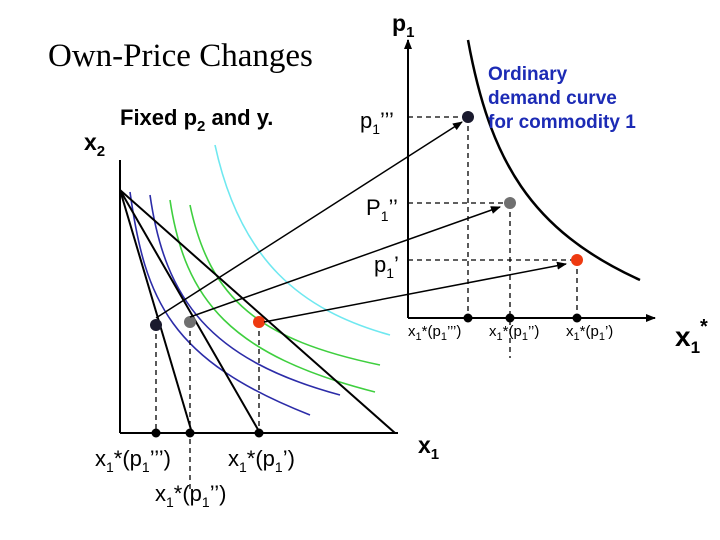 This screenshot has width=720, height=540. What do you see at coordinates (577, 260) in the screenshot?
I see `demand-point-single` at bounding box center [577, 260].